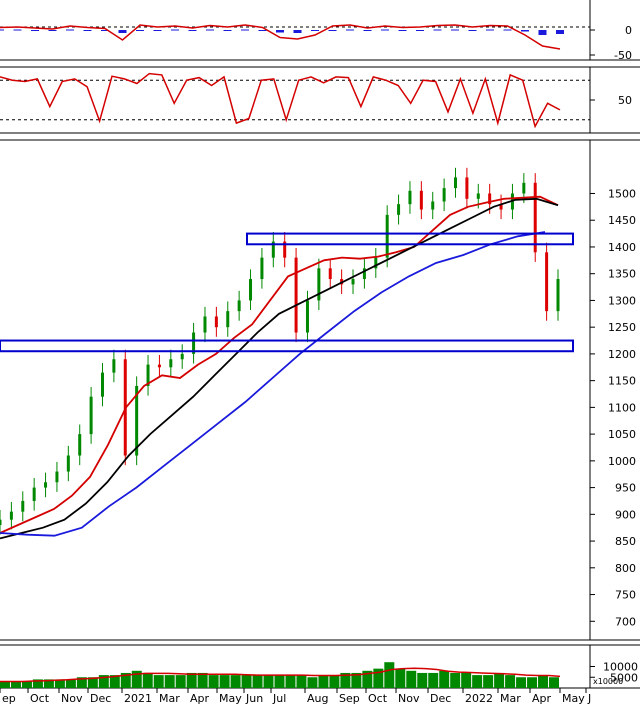 The height and width of the screenshot is (705, 640). I want to click on price-tick-label-15: 750, so click(625, 595).